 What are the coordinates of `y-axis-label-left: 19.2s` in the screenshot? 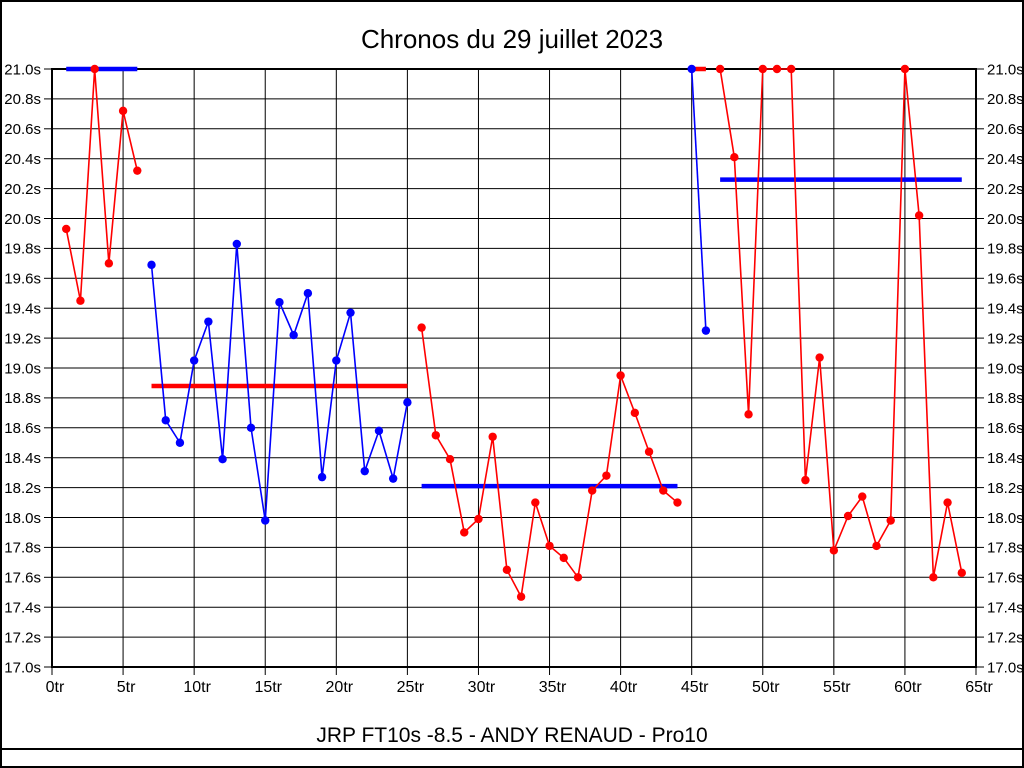 It's located at (22, 338).